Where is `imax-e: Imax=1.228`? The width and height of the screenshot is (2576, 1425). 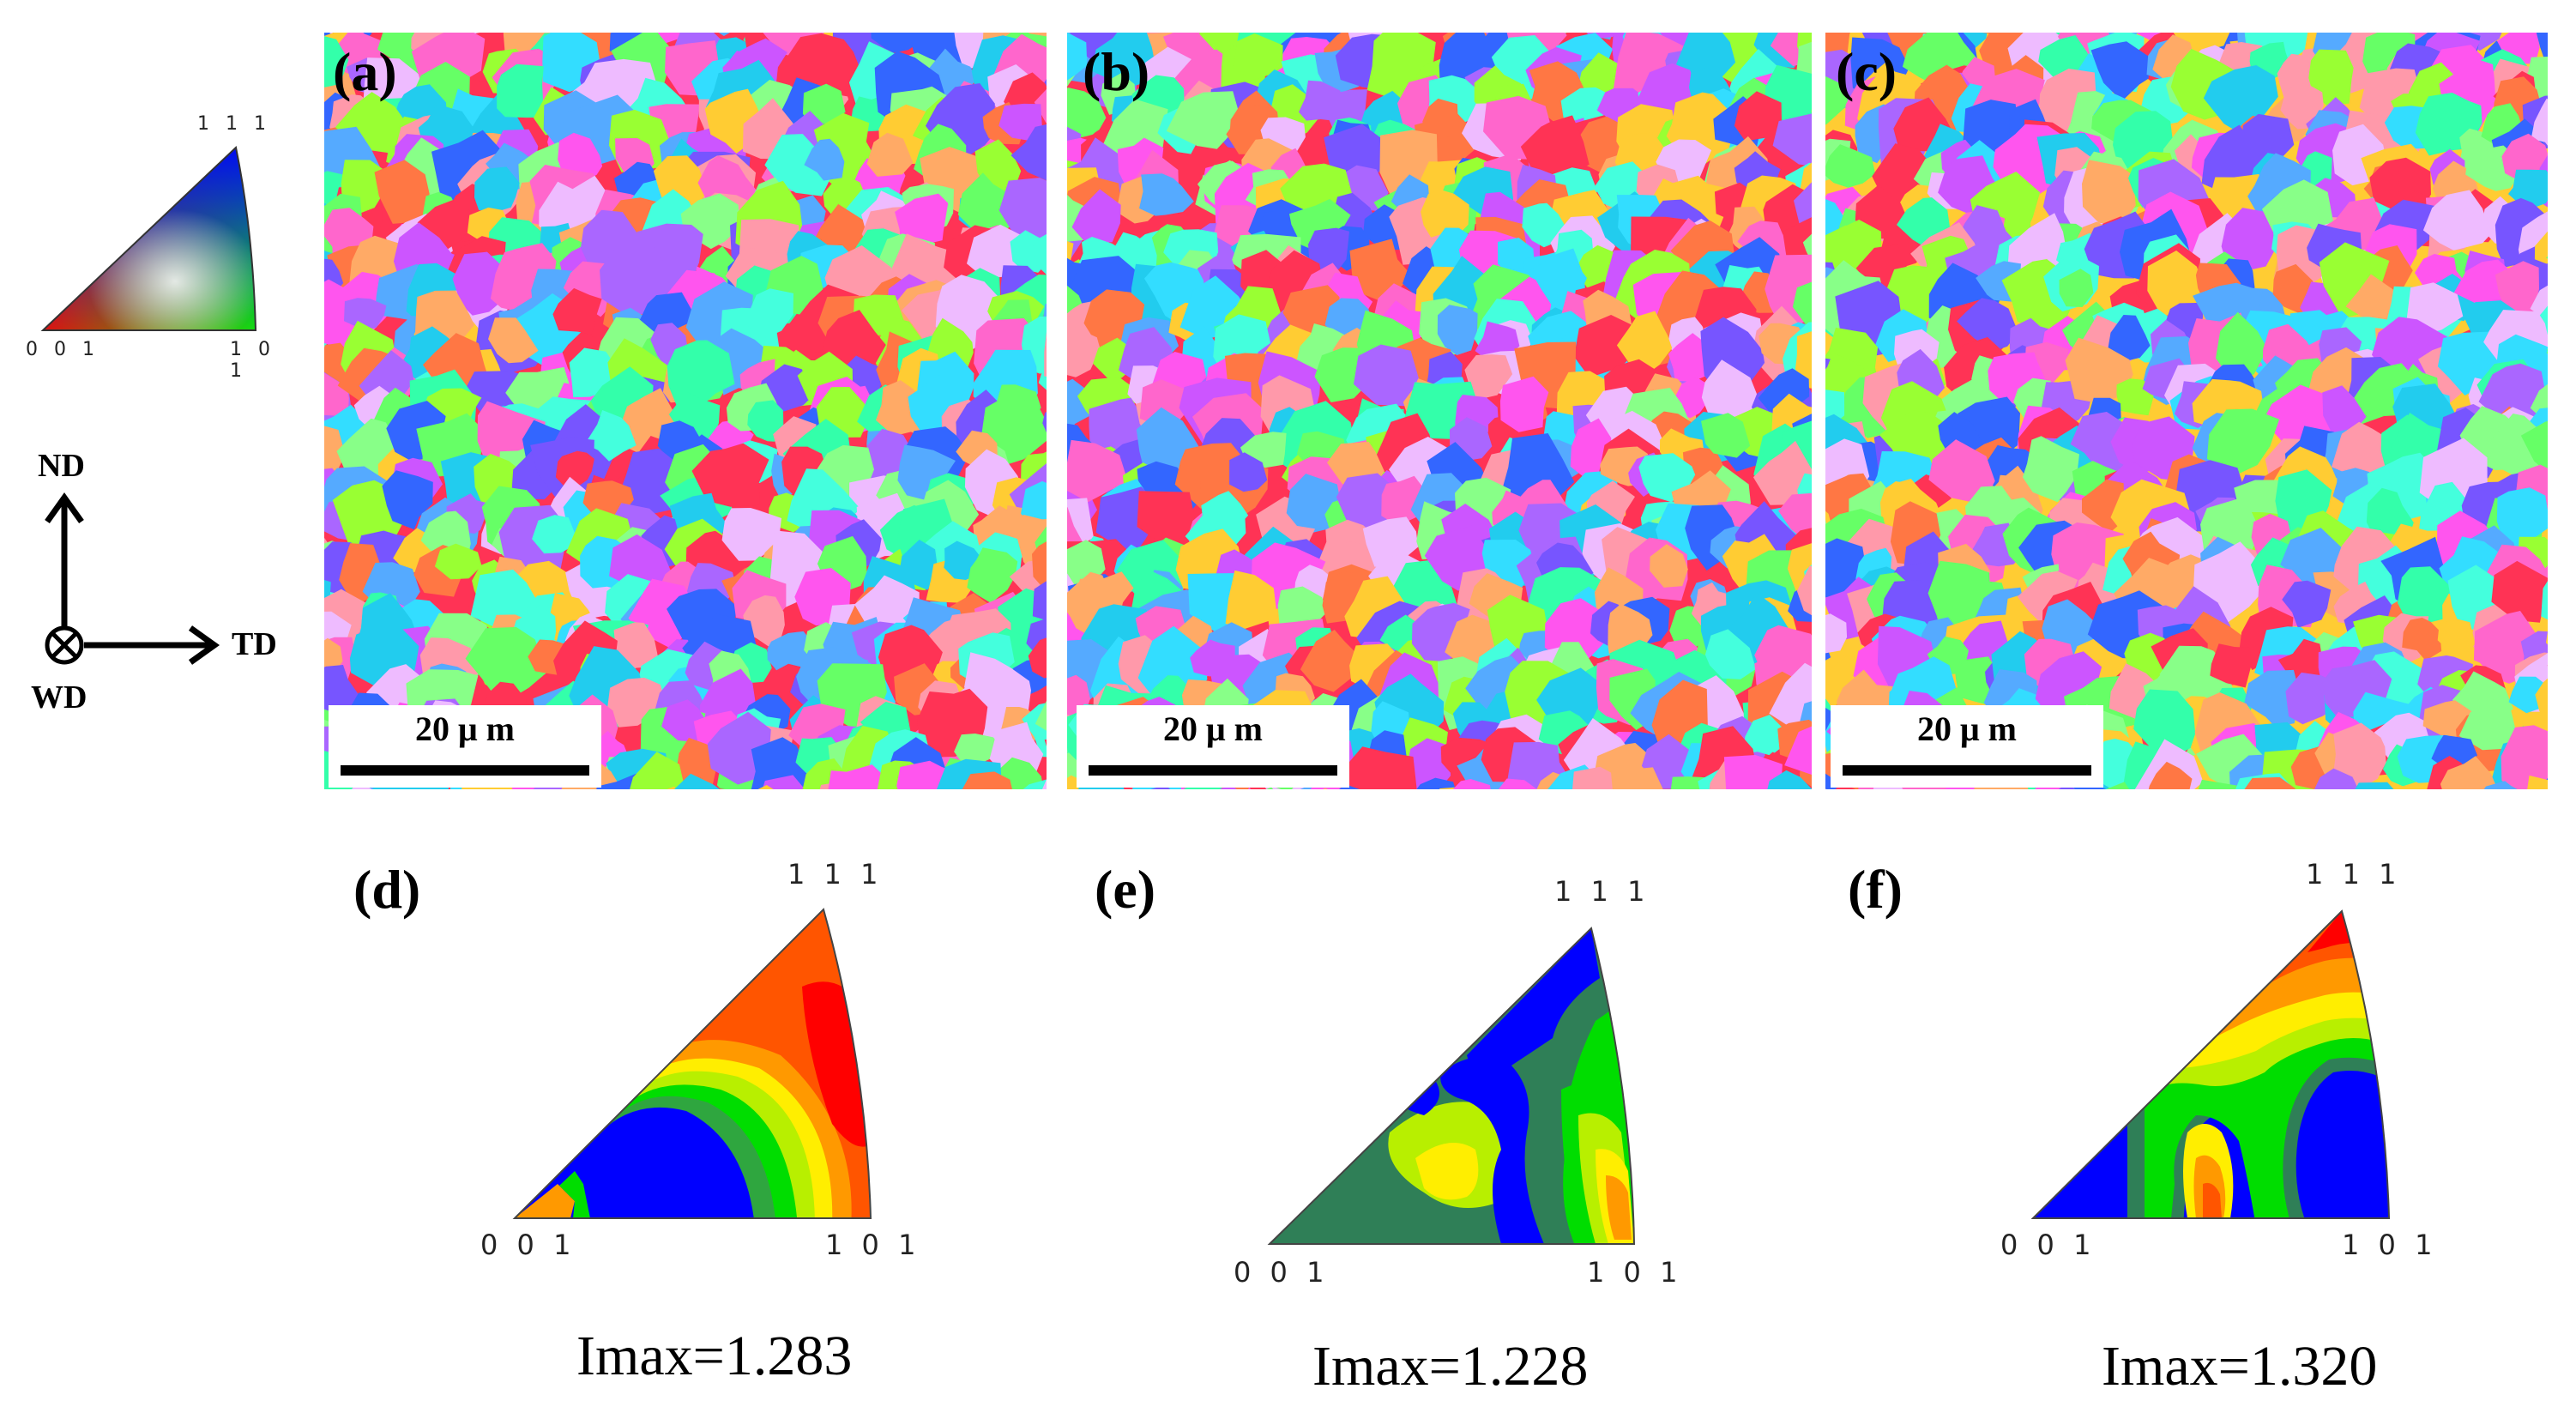
imax-e: Imax=1.228 is located at coordinates (1450, 1366).